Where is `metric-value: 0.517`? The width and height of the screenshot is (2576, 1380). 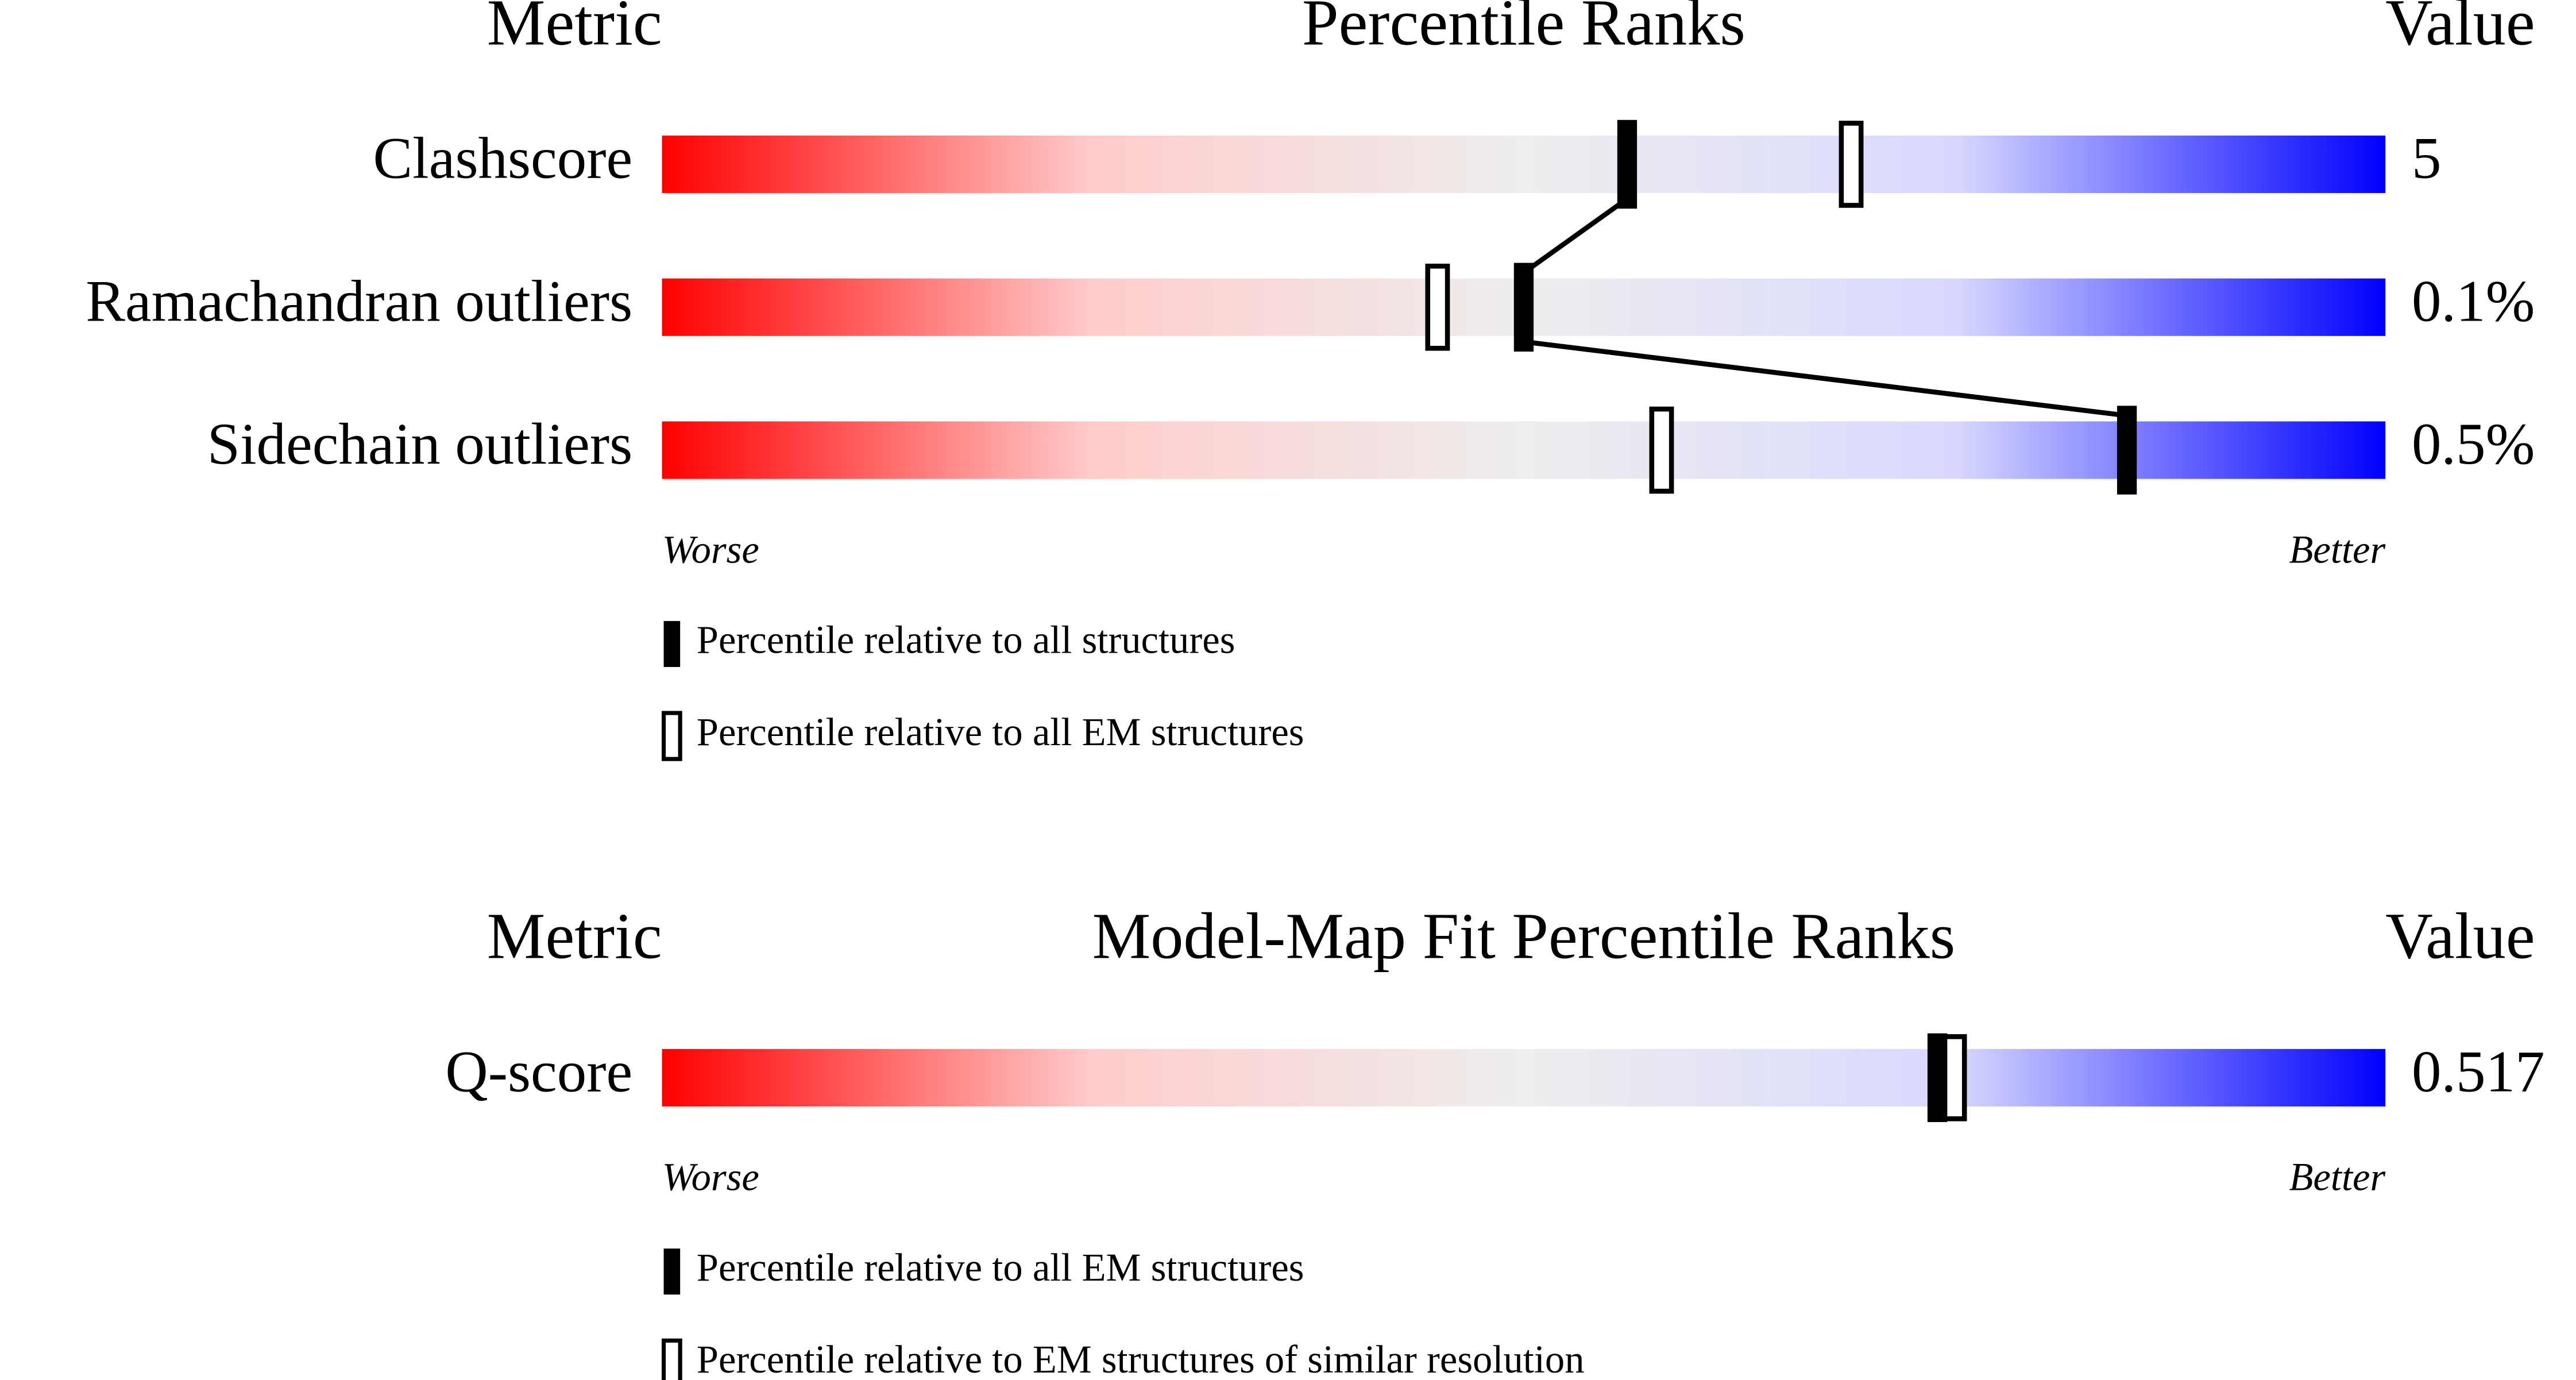
metric-value: 0.517 is located at coordinates (2478, 1071).